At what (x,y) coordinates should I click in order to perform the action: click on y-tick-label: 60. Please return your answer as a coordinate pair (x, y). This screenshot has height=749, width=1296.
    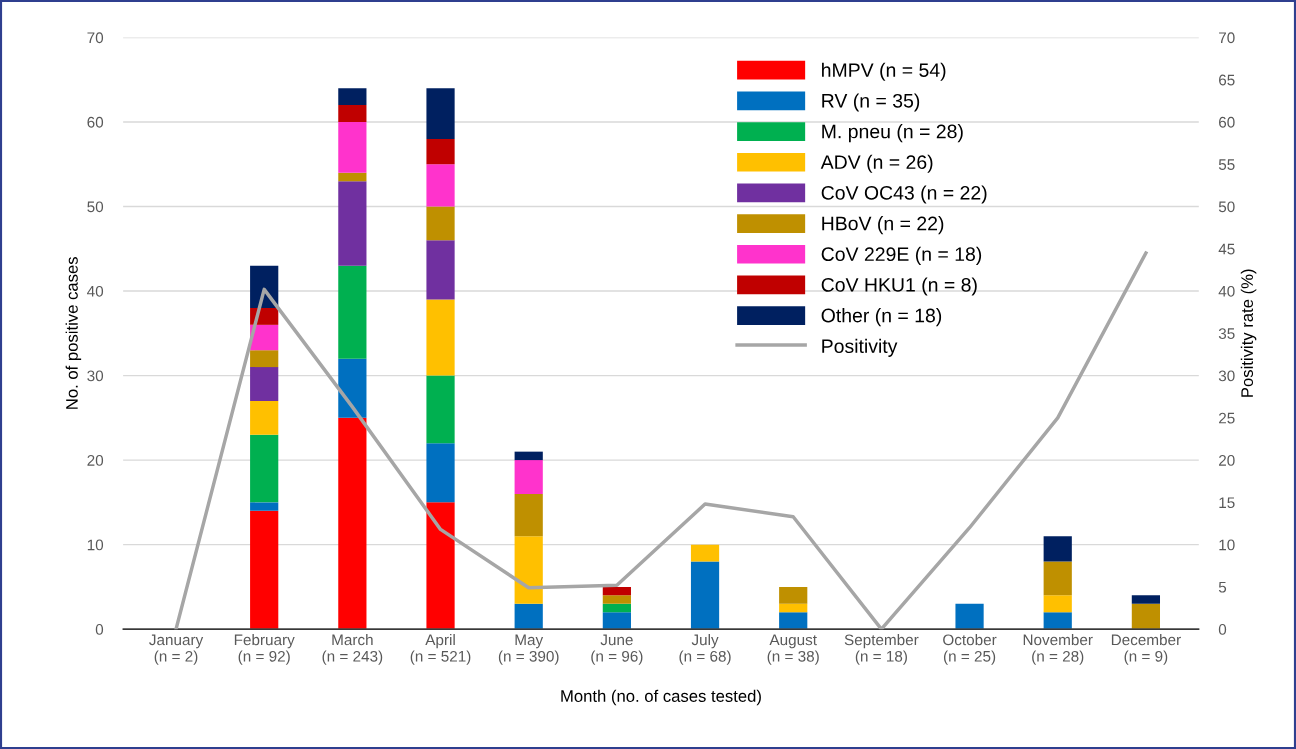
    Looking at the image, I should click on (95, 122).